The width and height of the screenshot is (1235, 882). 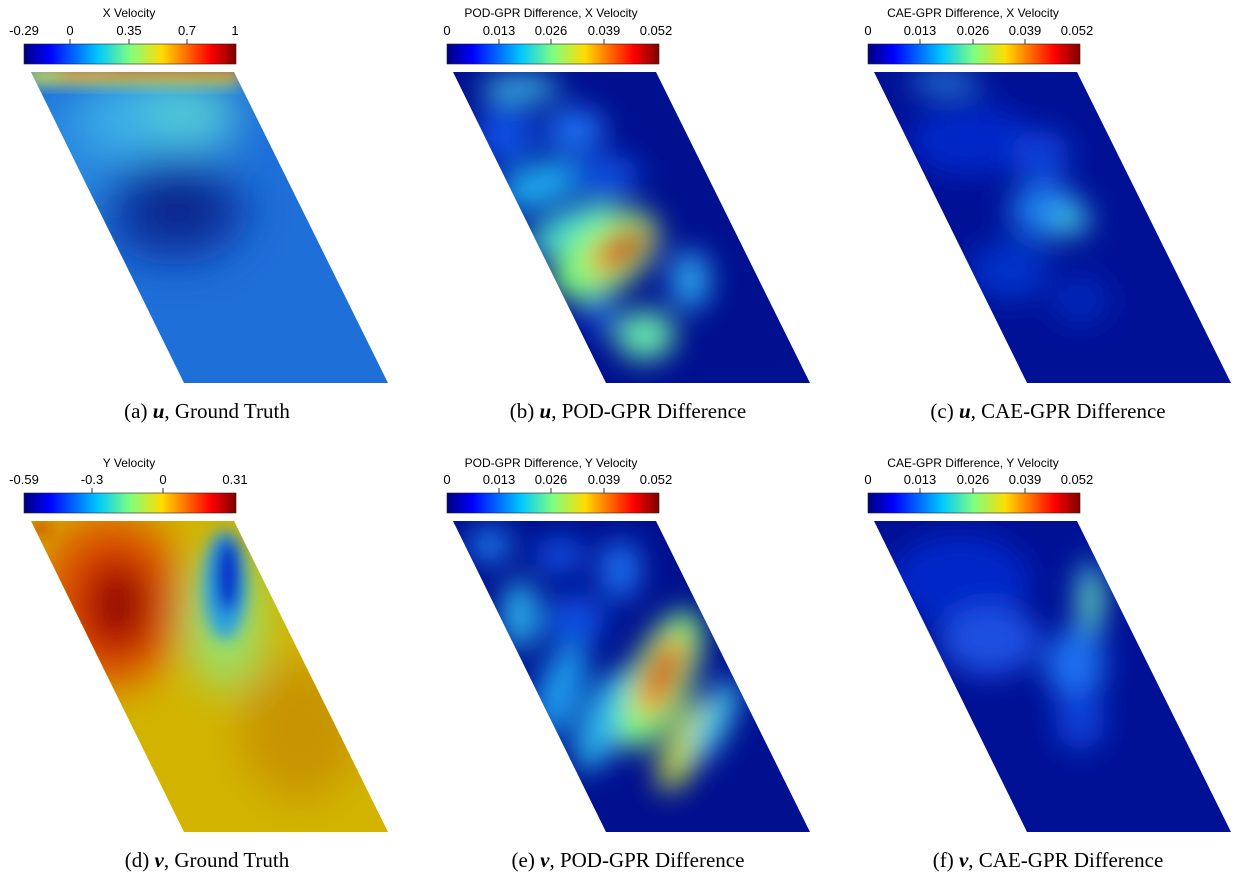 What do you see at coordinates (234, 30) in the screenshot?
I see `colorbar-tick-label: 1` at bounding box center [234, 30].